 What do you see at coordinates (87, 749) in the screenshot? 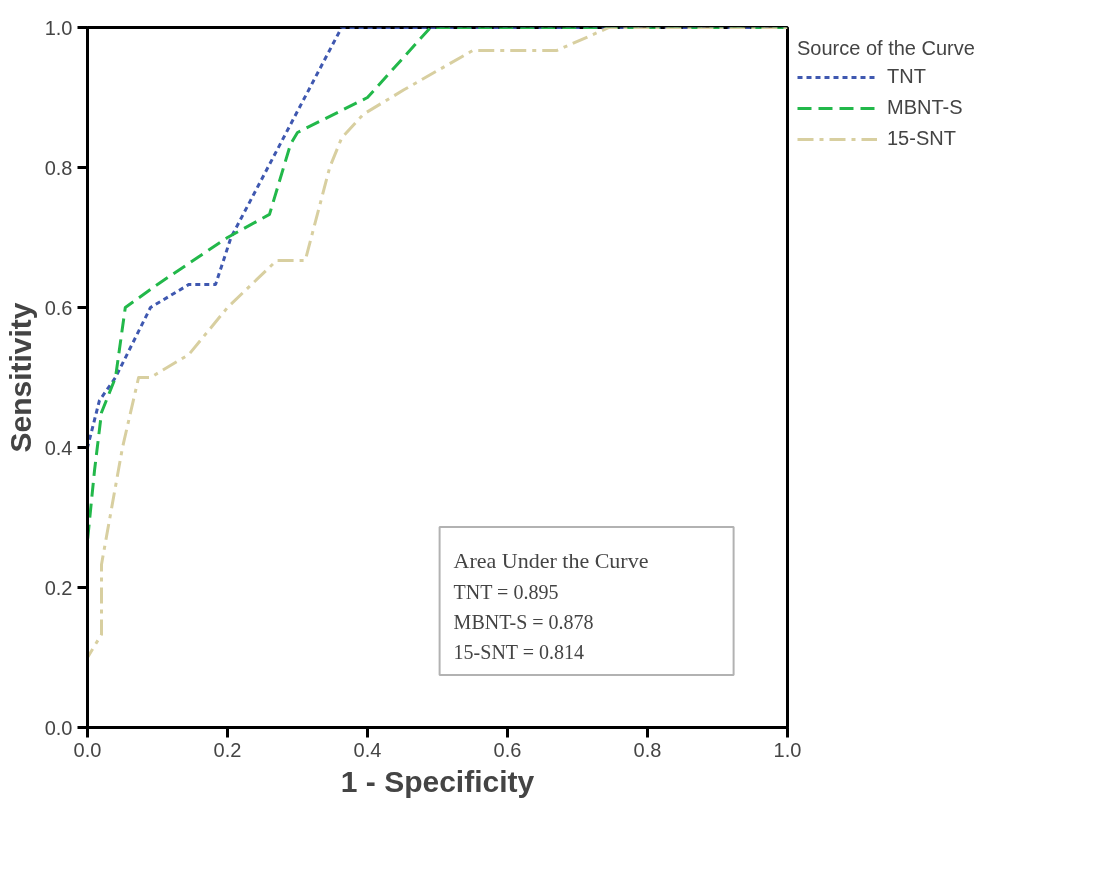
I see `x-tick-label: 0.0` at bounding box center [87, 749].